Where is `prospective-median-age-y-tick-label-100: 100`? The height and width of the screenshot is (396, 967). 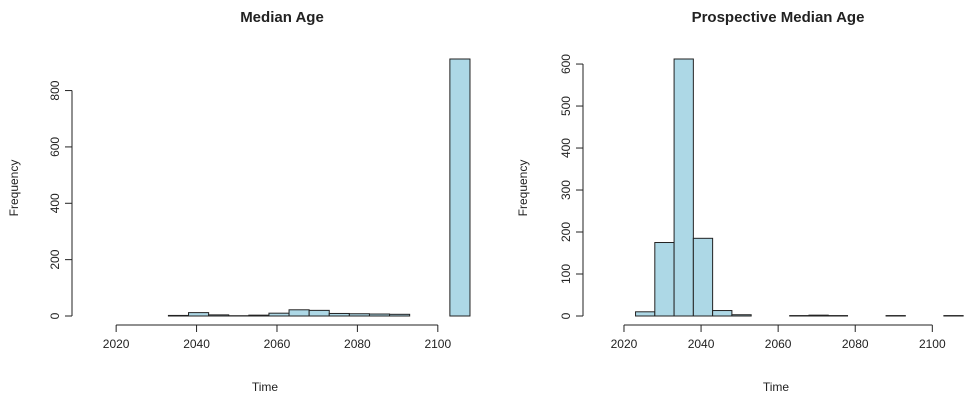 prospective-median-age-y-tick-label-100: 100 is located at coordinates (566, 274).